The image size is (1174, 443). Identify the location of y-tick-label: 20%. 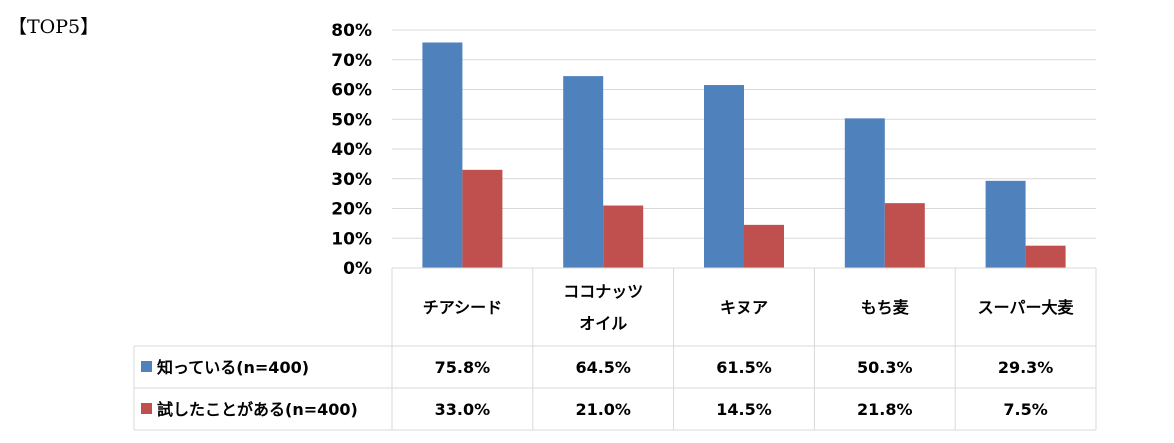
(351, 210).